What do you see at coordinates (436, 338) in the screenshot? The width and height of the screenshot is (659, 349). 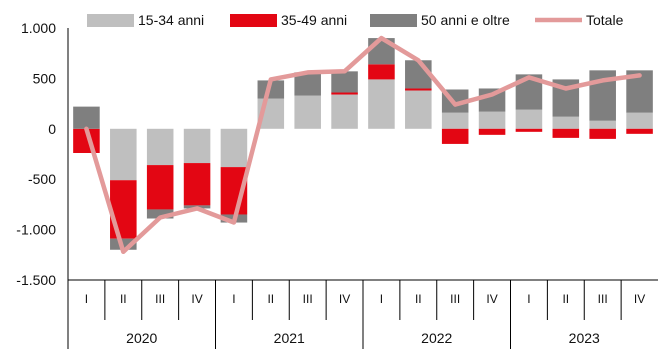 I see `year-label: 2022` at bounding box center [436, 338].